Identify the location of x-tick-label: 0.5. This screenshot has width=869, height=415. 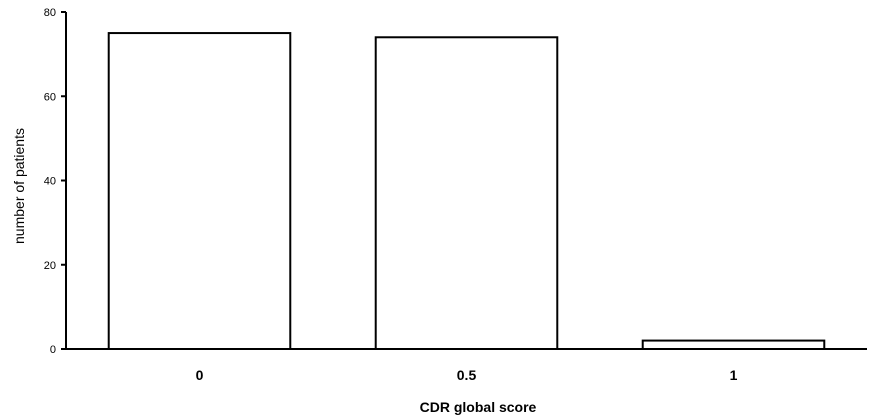
(467, 375).